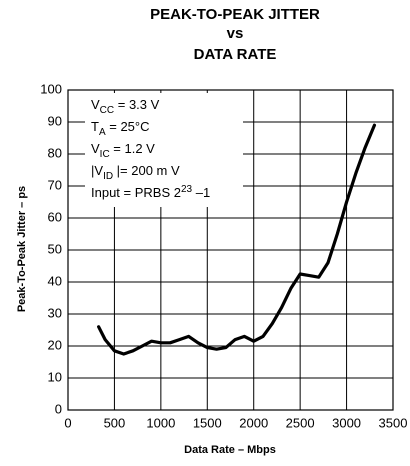 Image resolution: width=410 pixels, height=466 pixels. I want to click on y-tick-label: 50, so click(55, 248).